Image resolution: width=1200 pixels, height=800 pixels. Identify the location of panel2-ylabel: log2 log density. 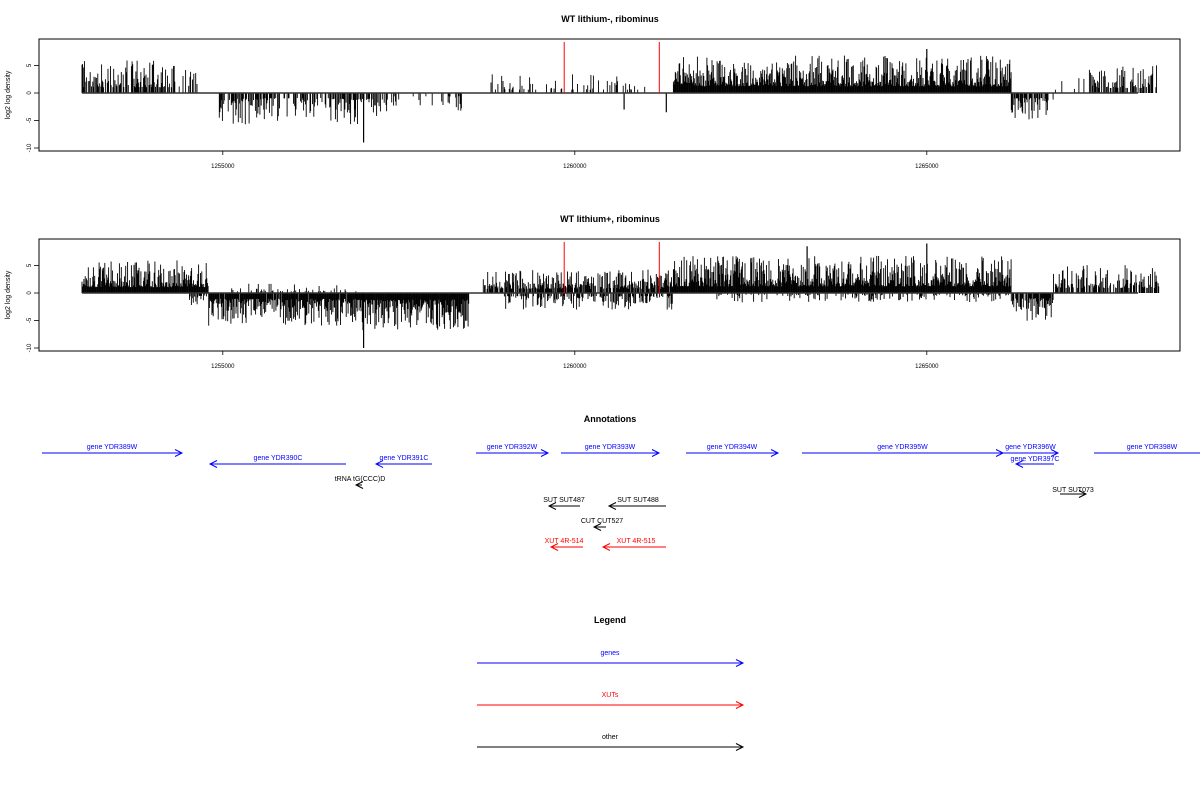
(8, 294).